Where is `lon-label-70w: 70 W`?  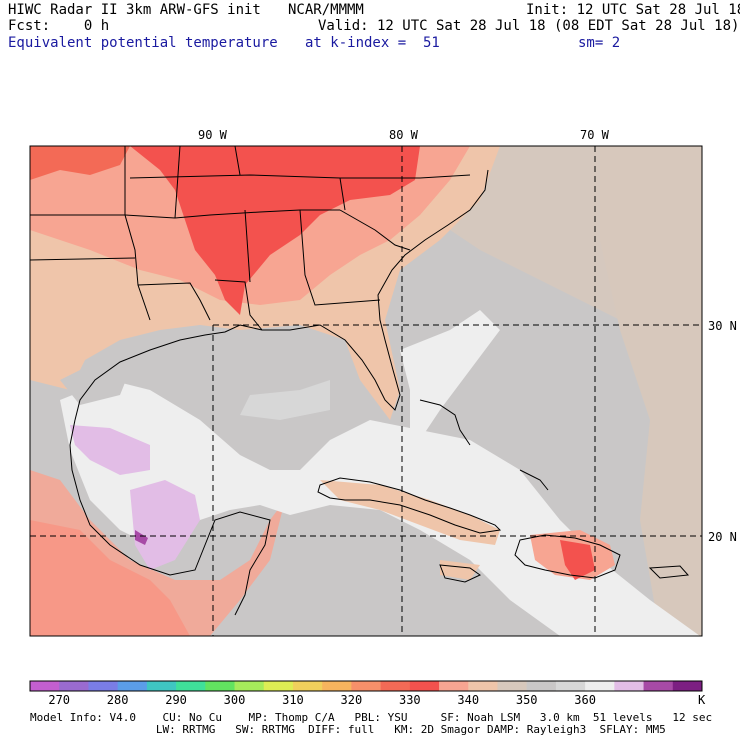
lon-label-70w: 70 W is located at coordinates (595, 135).